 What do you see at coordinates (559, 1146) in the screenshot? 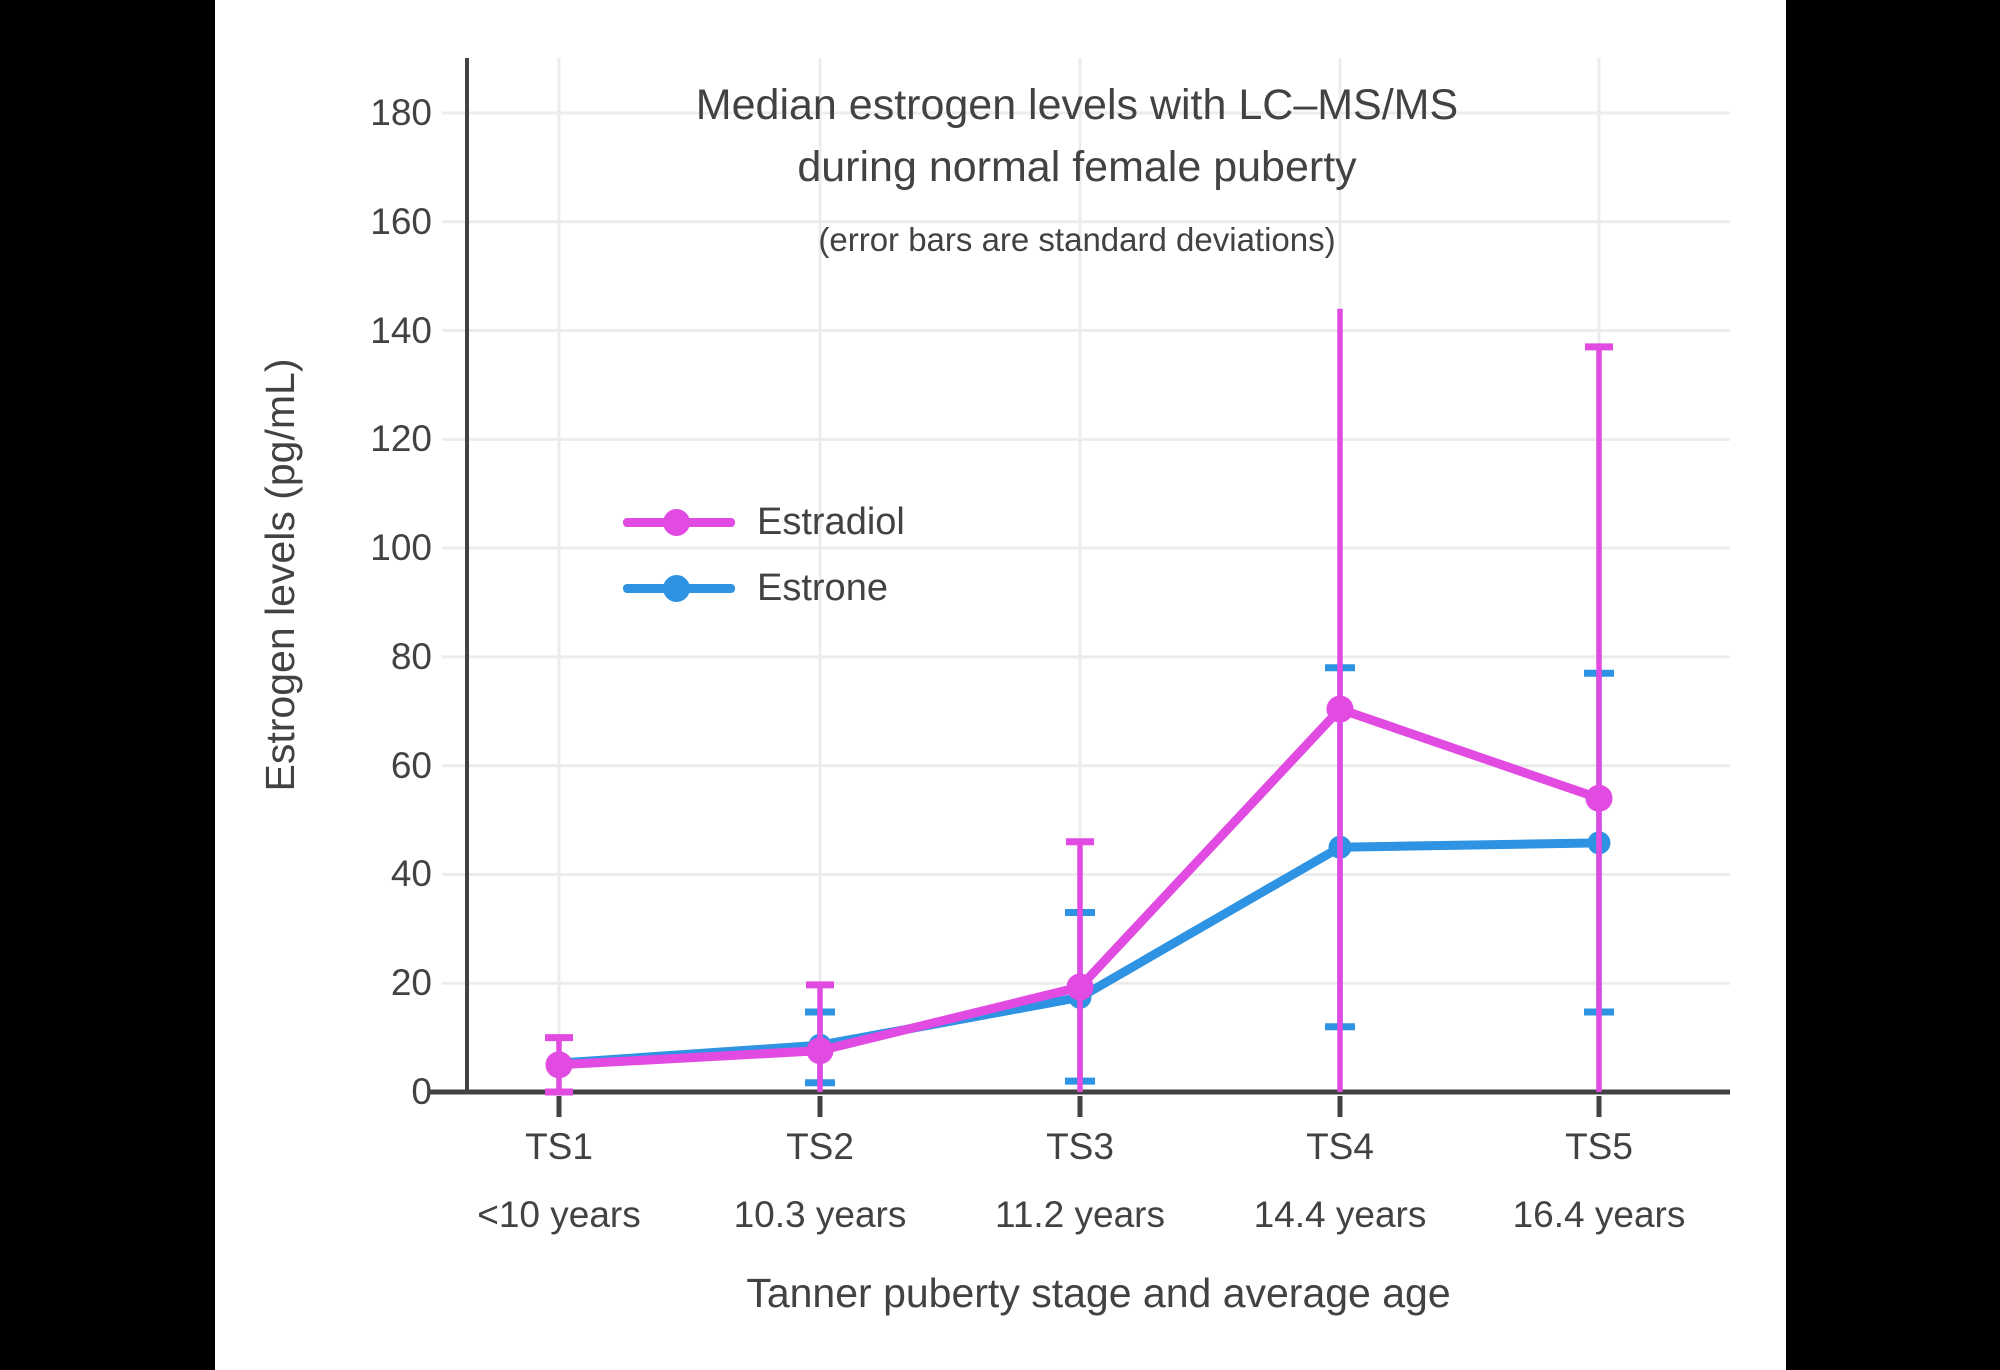
I see `x-tick-stage-label: TS1` at bounding box center [559, 1146].